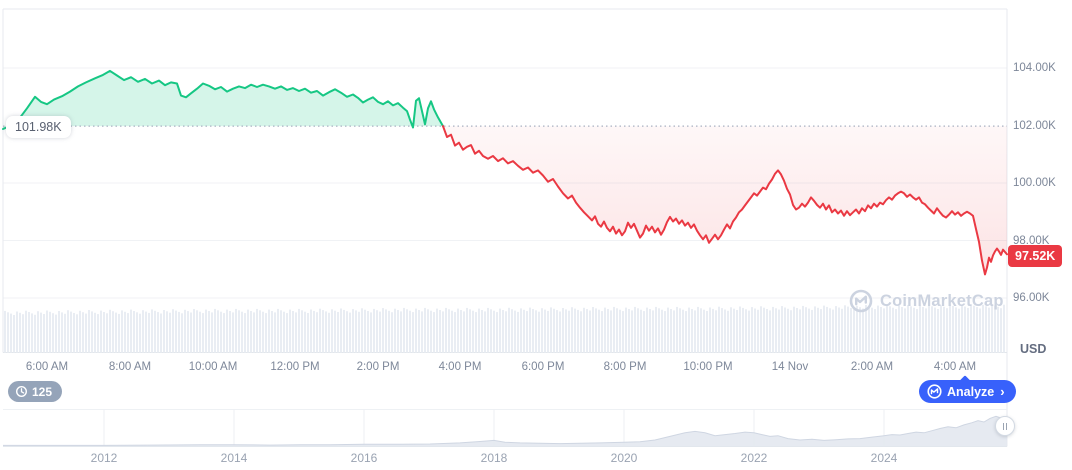 This screenshot has height=470, width=1072. What do you see at coordinates (543, 367) in the screenshot?
I see `x-tick-label: 6:00 PM` at bounding box center [543, 367].